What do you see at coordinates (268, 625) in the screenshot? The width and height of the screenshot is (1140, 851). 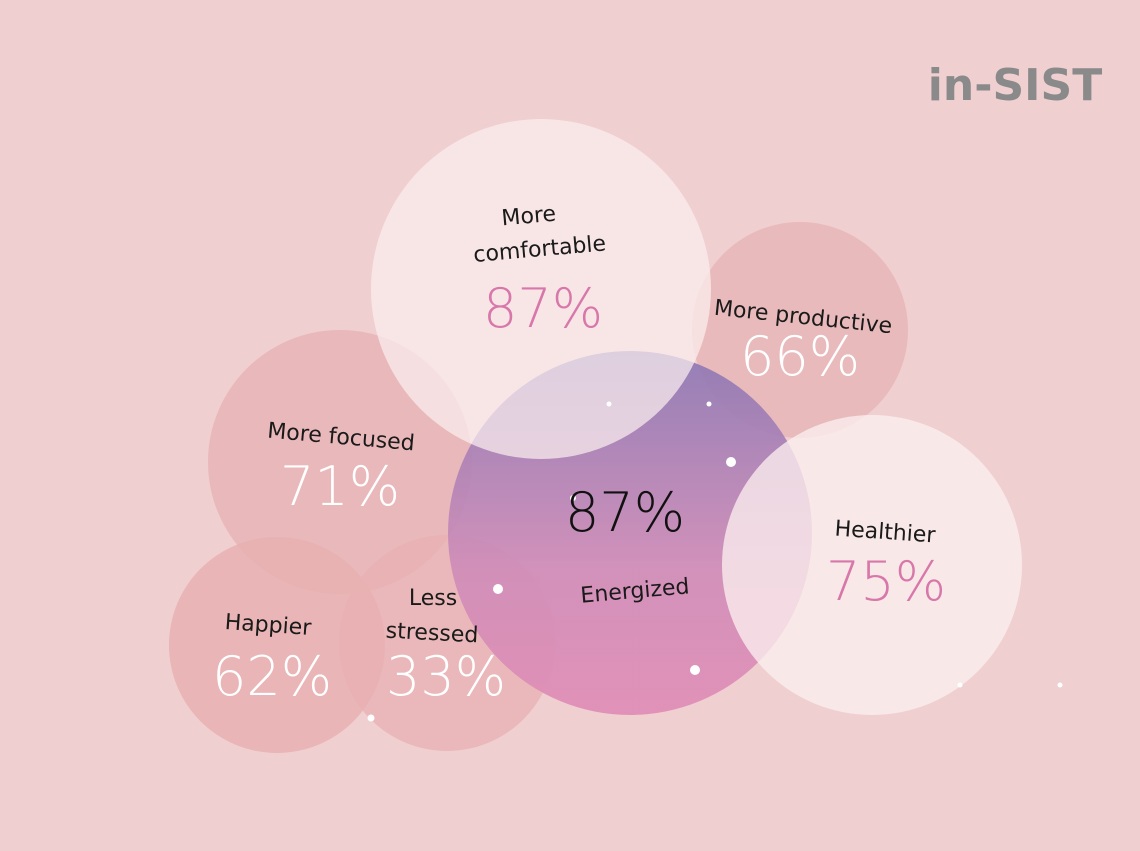 I see `bubble-label: Happier` at bounding box center [268, 625].